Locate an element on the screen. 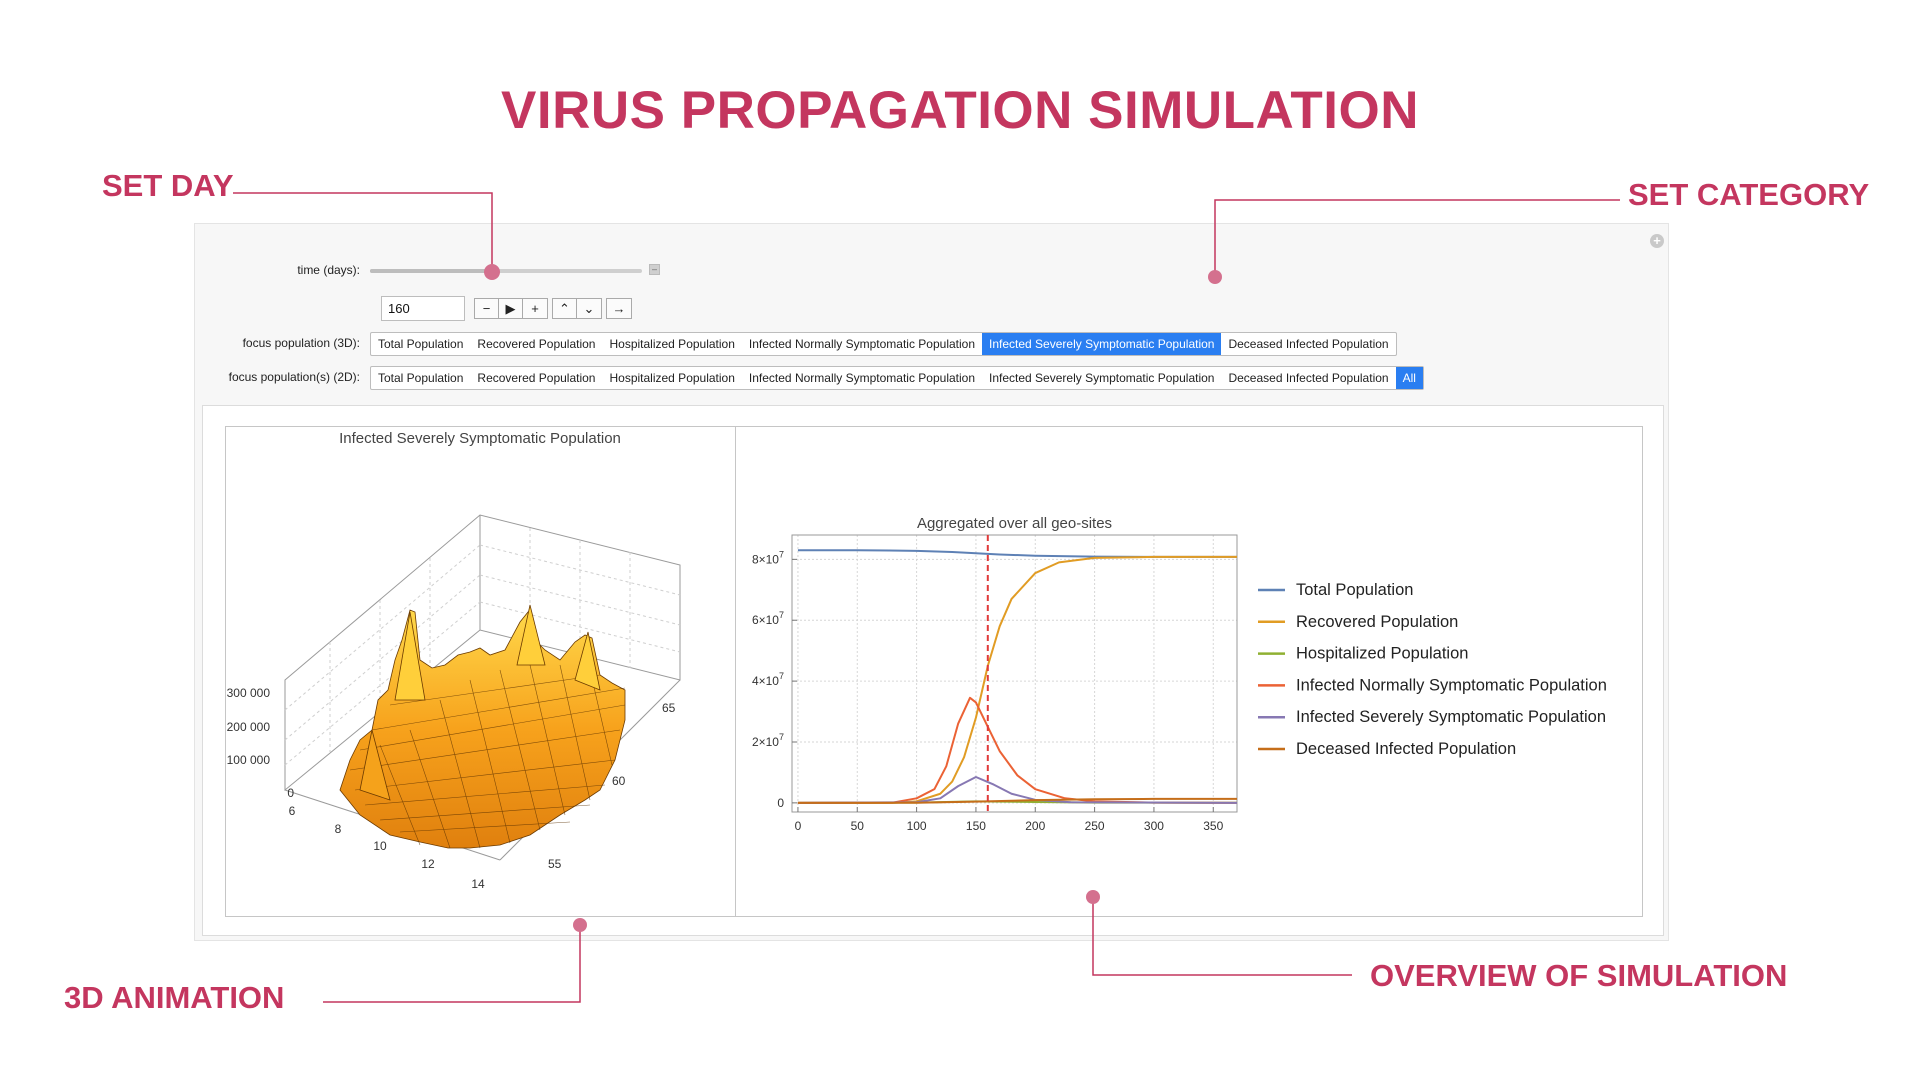  slider-expand-icon: – is located at coordinates (654, 269).